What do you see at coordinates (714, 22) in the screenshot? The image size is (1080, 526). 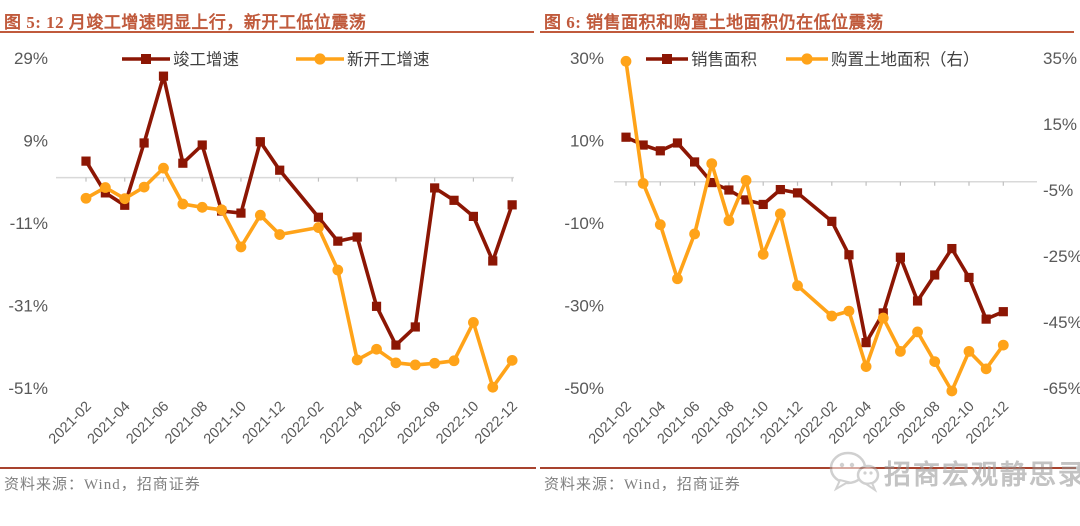 I see `figure6-title: 图 6: 销售面积和购置土地面积仍在低位震荡` at bounding box center [714, 22].